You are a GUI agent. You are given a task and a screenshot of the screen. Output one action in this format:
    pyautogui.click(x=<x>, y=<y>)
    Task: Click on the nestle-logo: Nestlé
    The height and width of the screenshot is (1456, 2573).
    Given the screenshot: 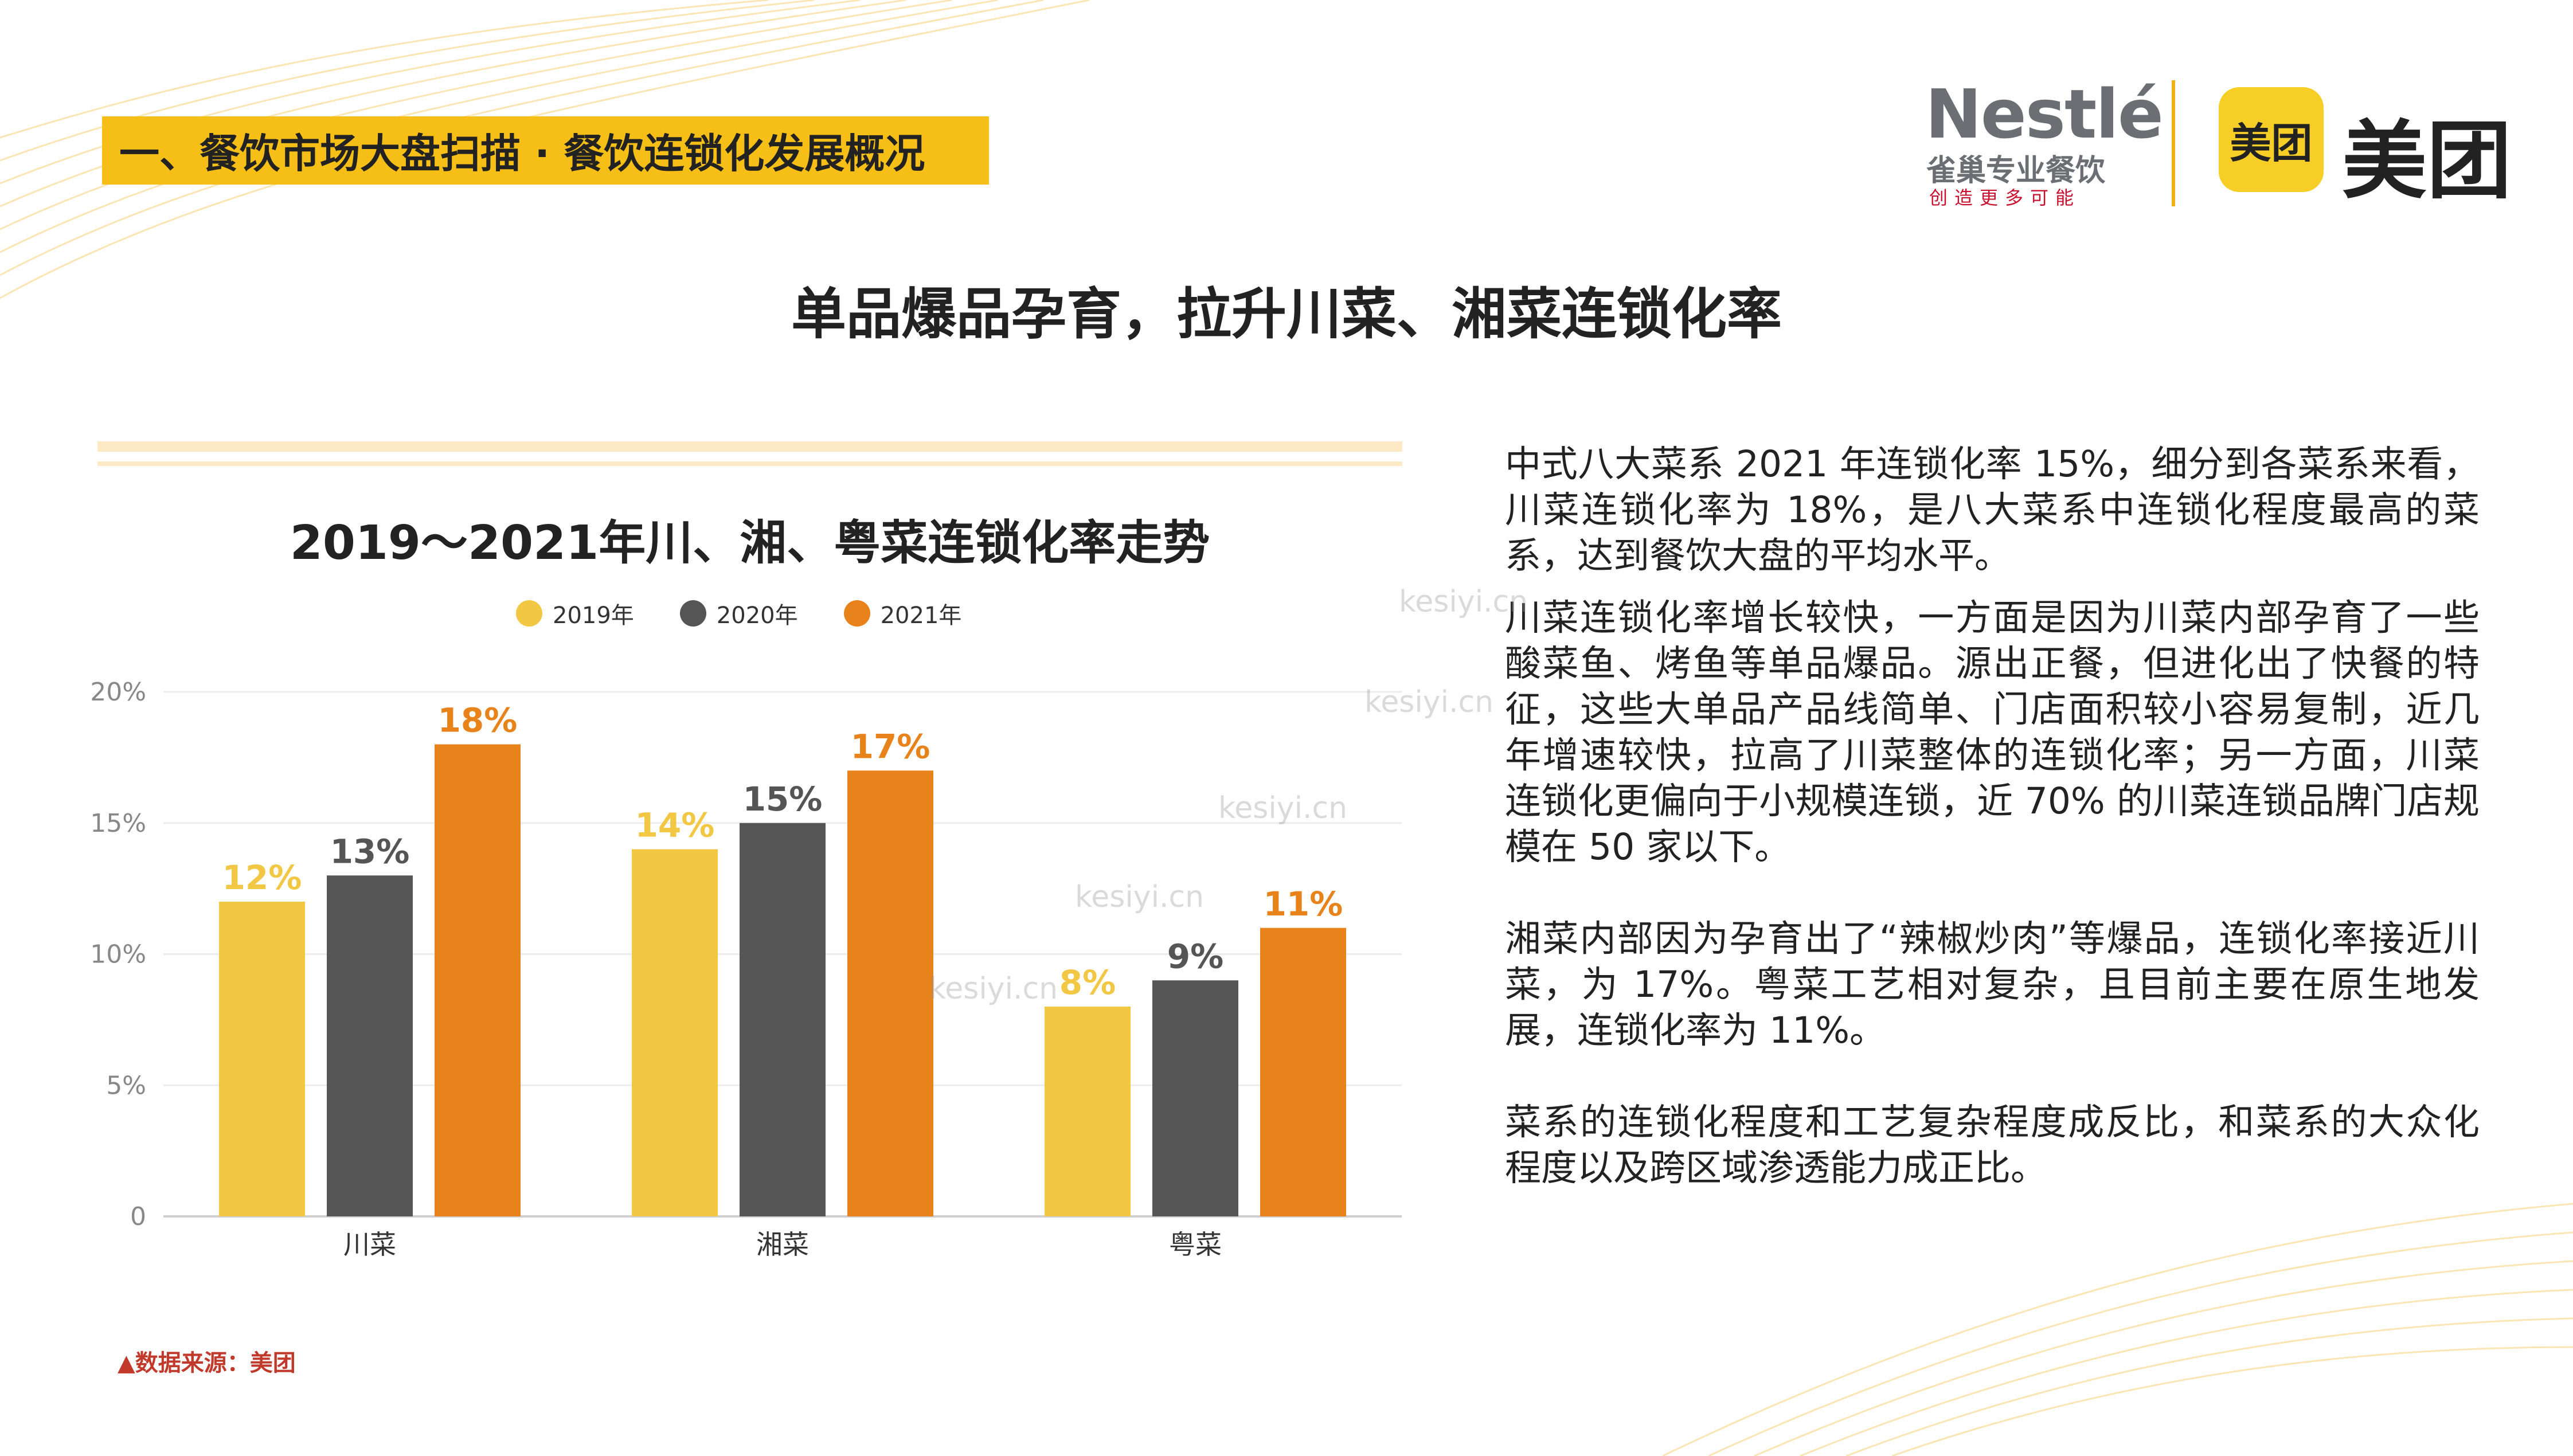 What is the action you would take?
    pyautogui.click(x=2045, y=115)
    